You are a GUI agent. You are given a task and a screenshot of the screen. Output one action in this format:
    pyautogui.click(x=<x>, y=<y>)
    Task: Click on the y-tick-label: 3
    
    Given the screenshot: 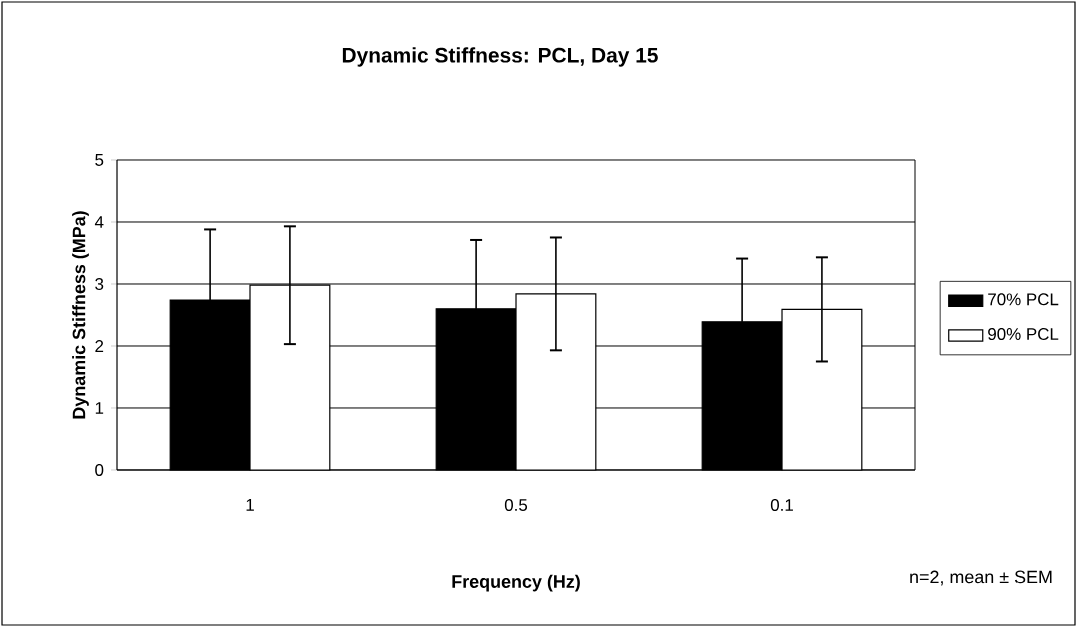 What is the action you would take?
    pyautogui.click(x=99, y=284)
    